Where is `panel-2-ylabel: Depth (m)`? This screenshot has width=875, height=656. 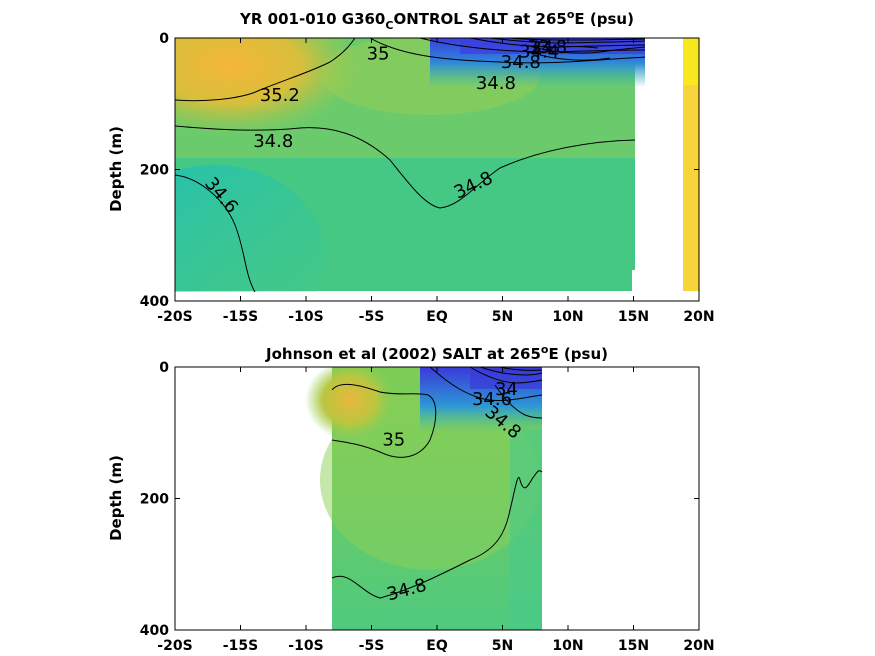 panel-2-ylabel: Depth (m) is located at coordinates (116, 498).